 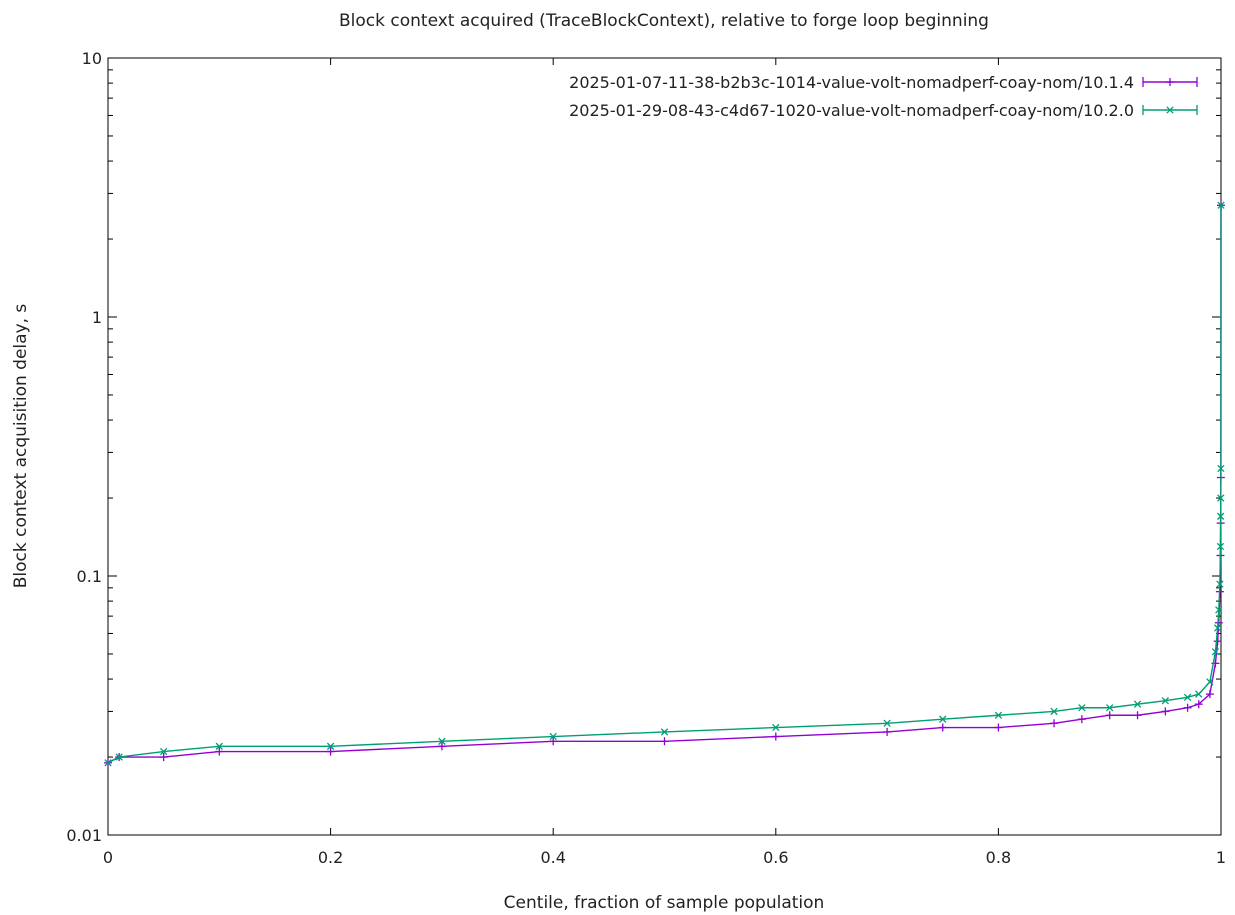 What do you see at coordinates (89, 576) in the screenshot?
I see `y-tick-label: 0.1` at bounding box center [89, 576].